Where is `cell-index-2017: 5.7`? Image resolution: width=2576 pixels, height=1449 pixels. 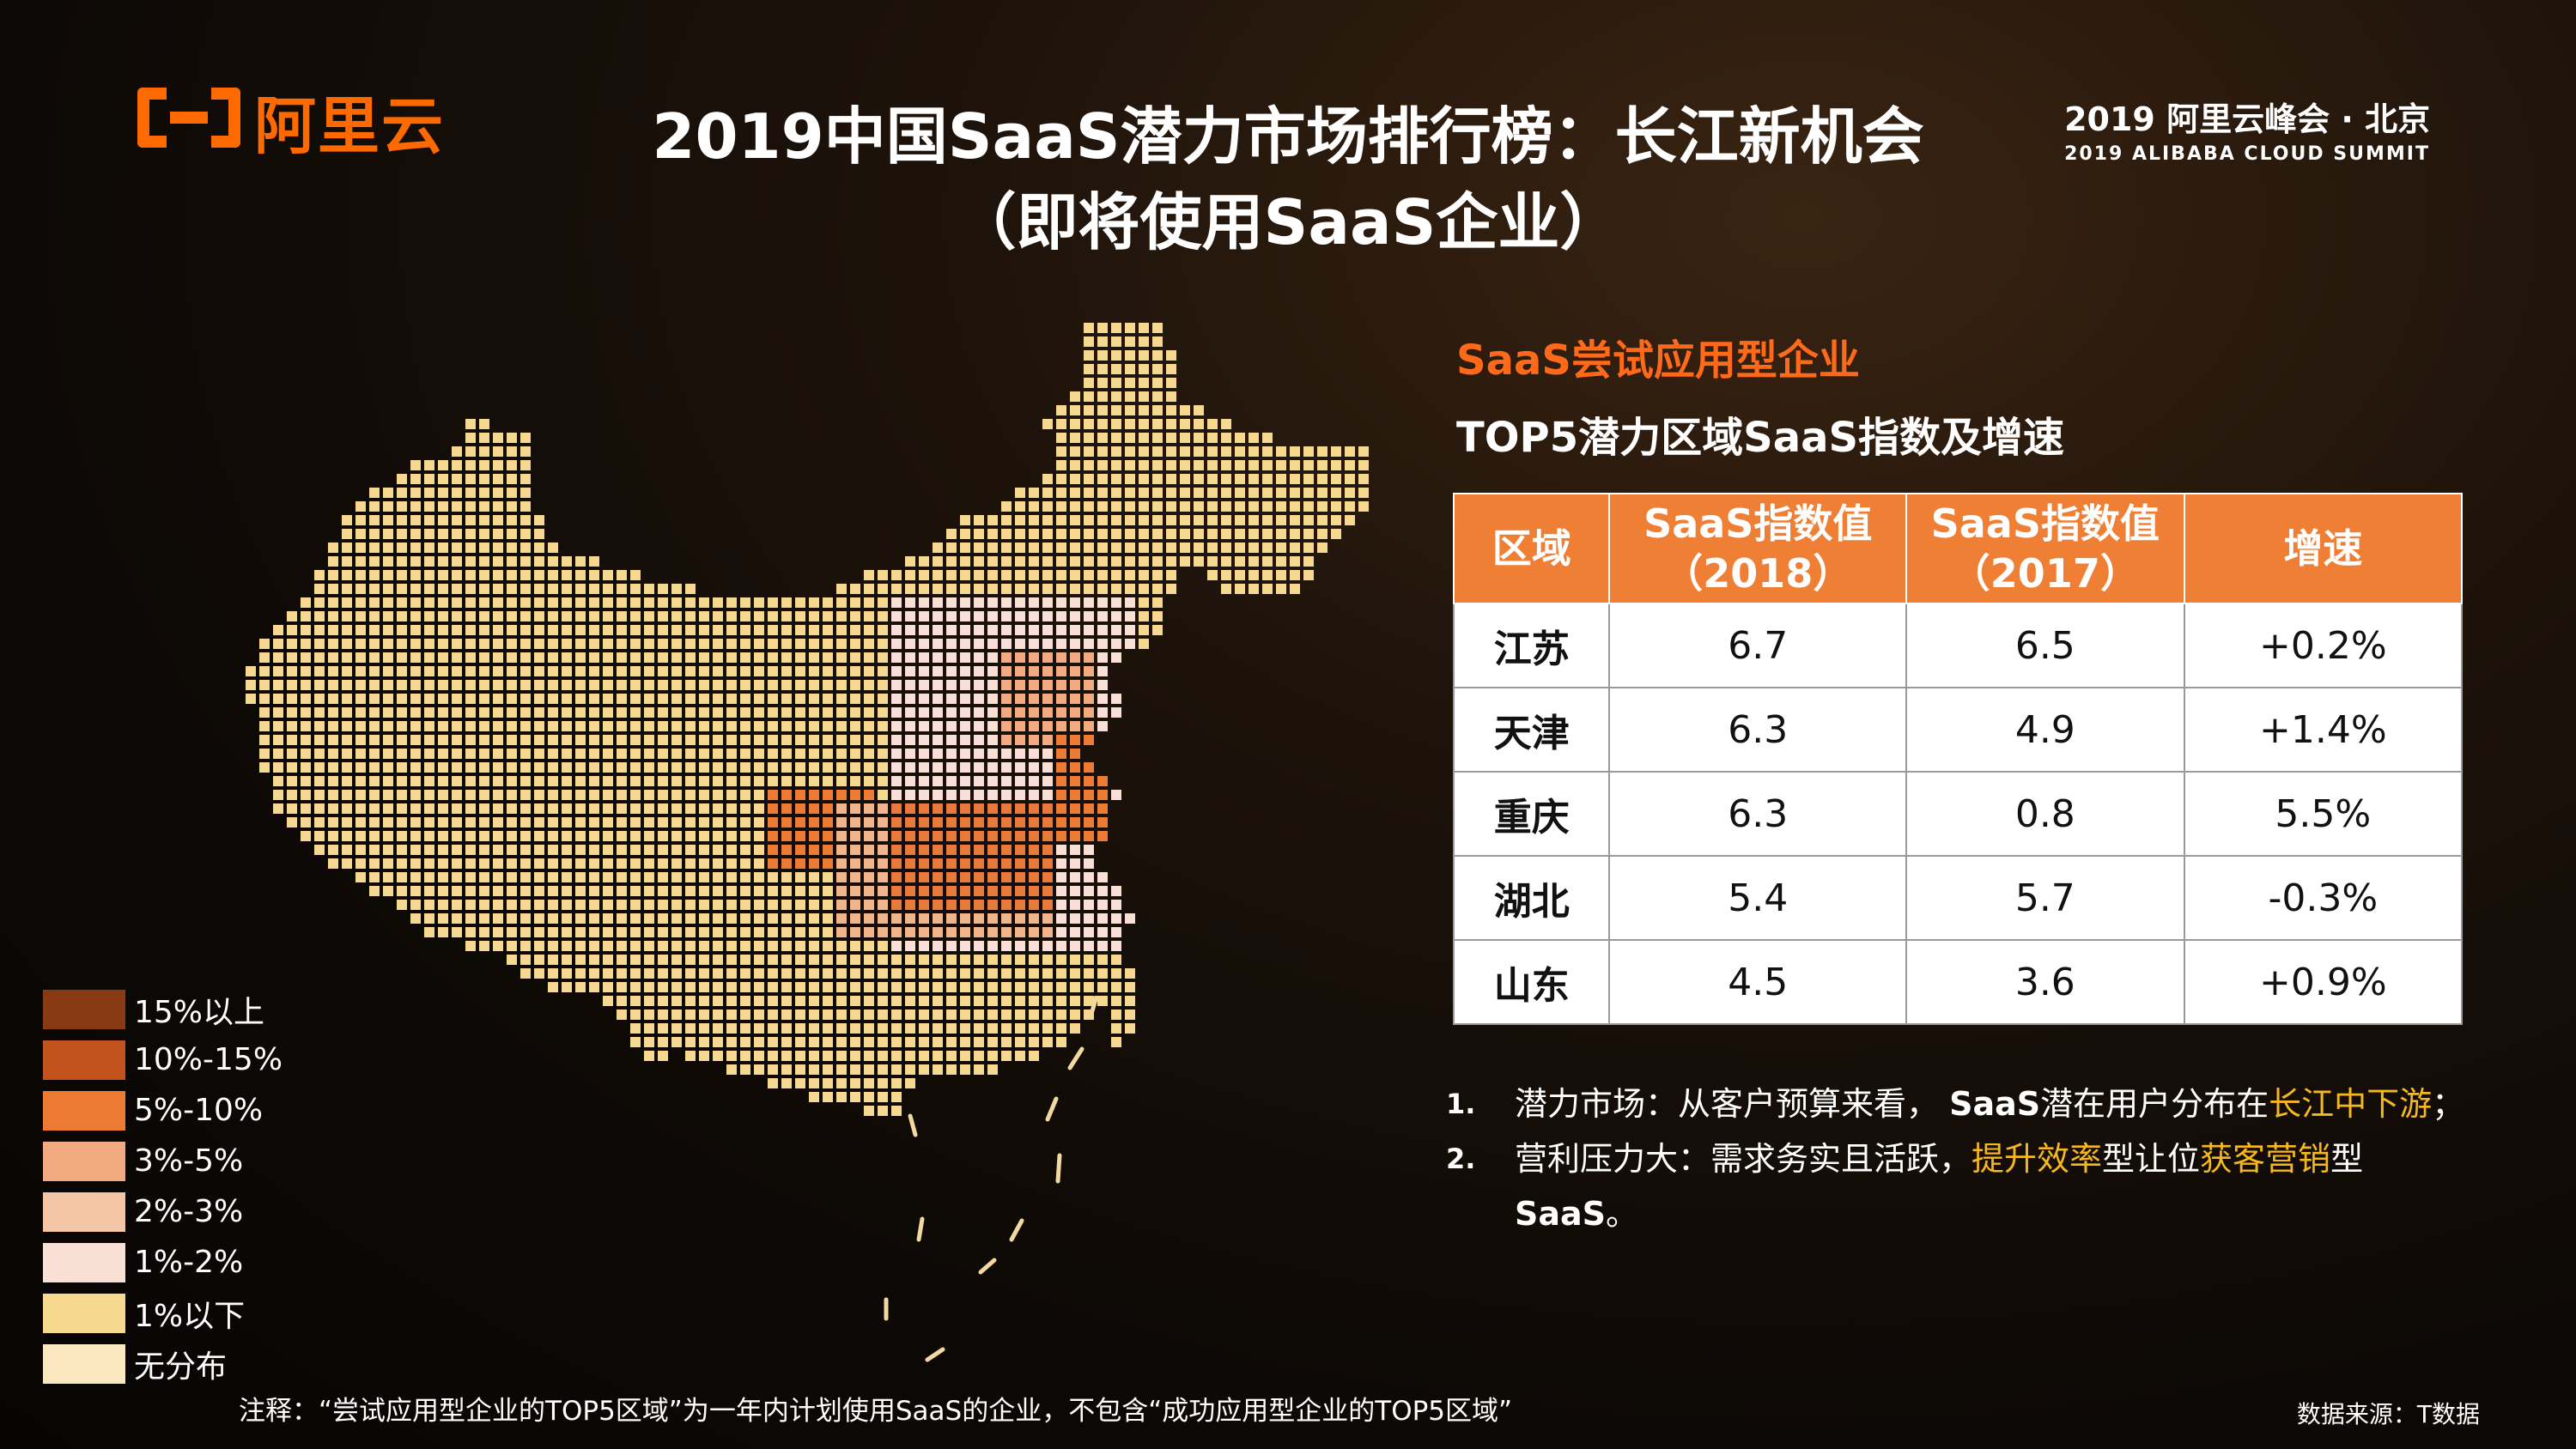 cell-index-2017: 5.7 is located at coordinates (2045, 898).